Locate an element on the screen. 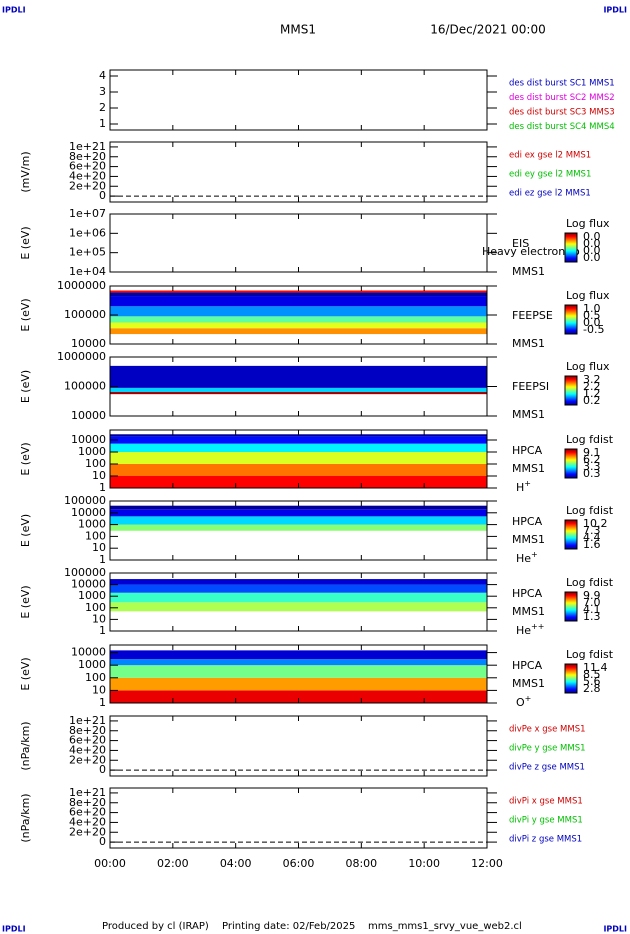 The width and height of the screenshot is (630, 934). y-tick-label: 1000000 is located at coordinates (81, 285).